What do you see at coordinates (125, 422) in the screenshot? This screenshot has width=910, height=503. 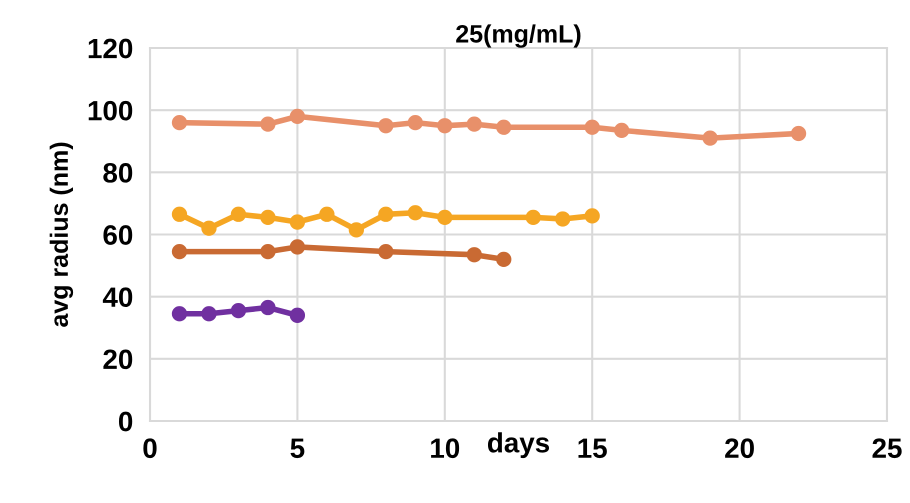 I see `y-tick-label: 0` at bounding box center [125, 422].